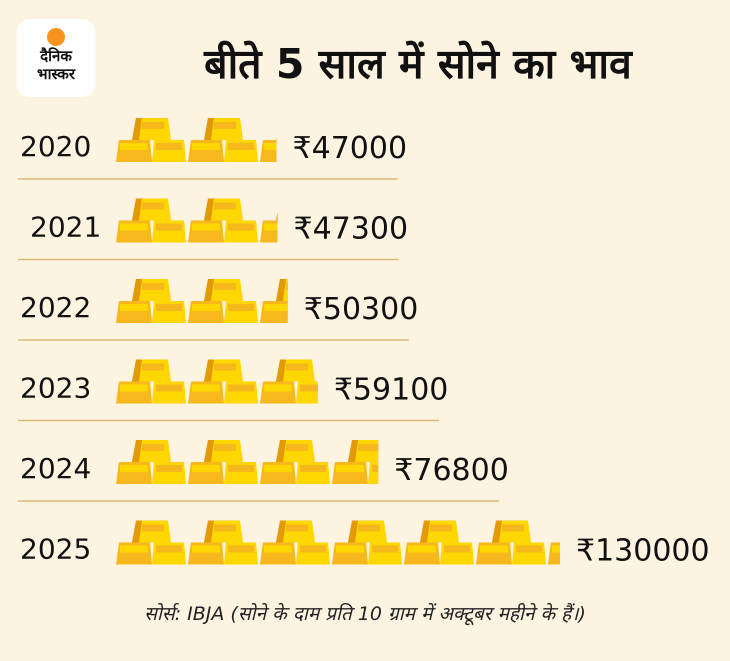 The width and height of the screenshot is (730, 661). I want to click on logo-text-line-1: दैनिक, so click(56, 56).